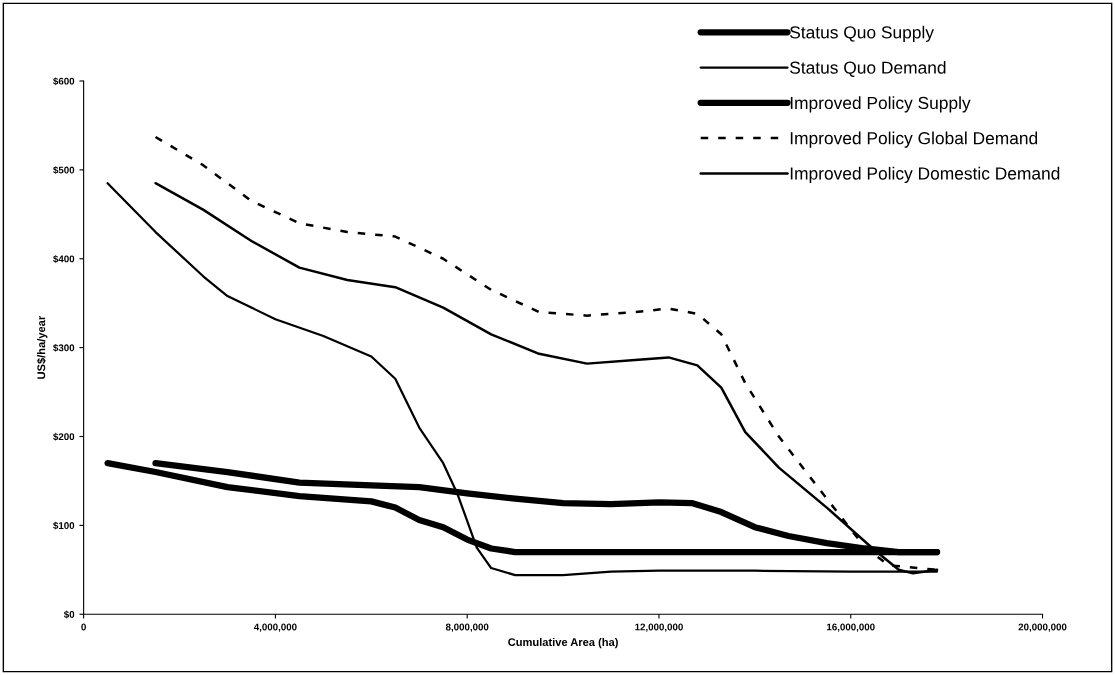 The image size is (1115, 675). I want to click on y-tick-label: $400, so click(64, 259).